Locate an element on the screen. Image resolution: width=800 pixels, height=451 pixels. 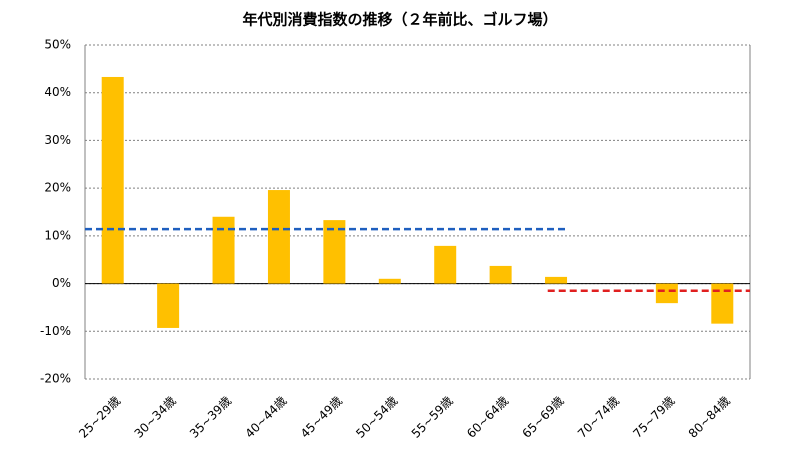
x-tick-label: 60~64歳 is located at coordinates (487, 417).